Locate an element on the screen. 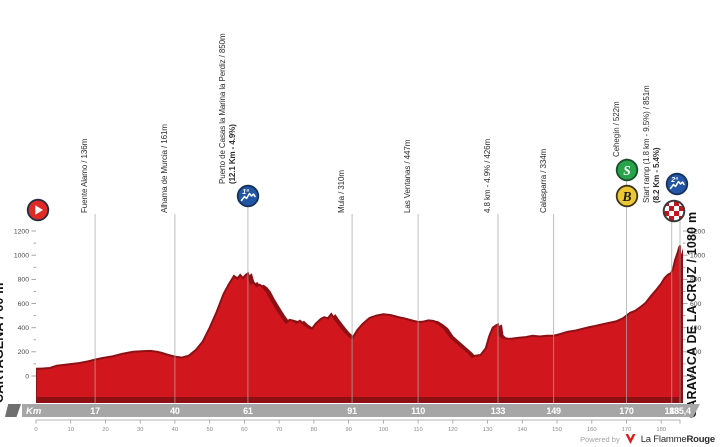 This screenshot has height=447, width=720. sprint-icon: S is located at coordinates (627, 170).